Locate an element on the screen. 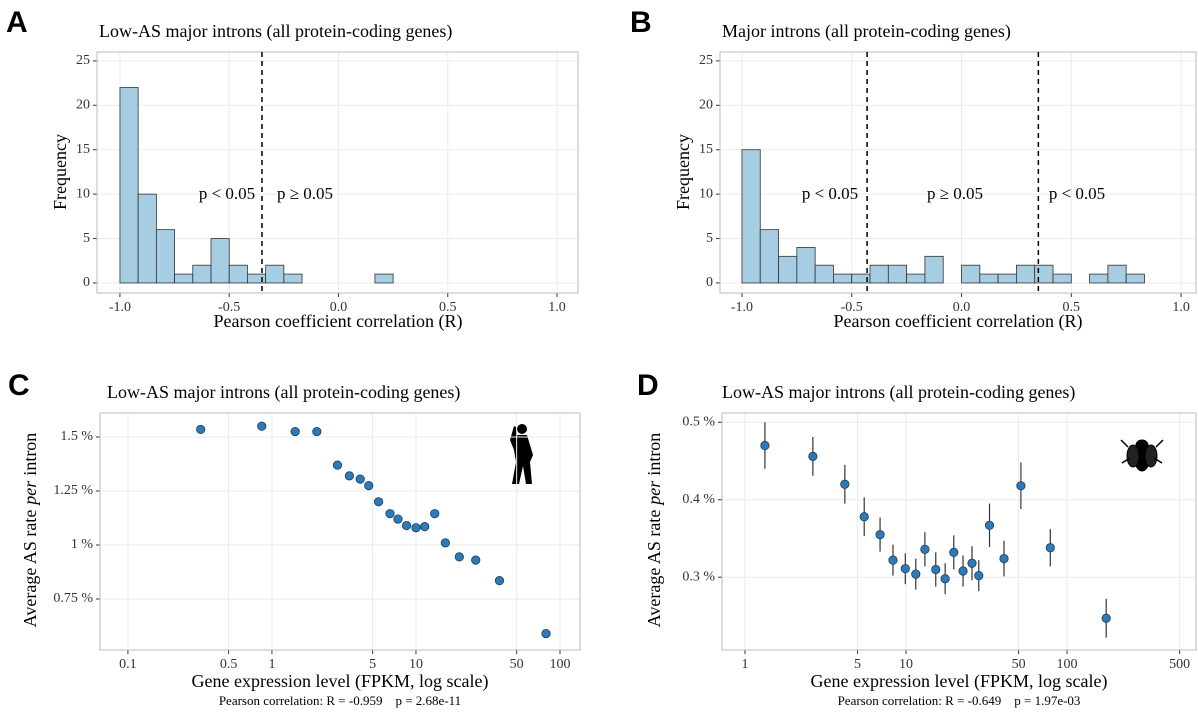 Image resolution: width=1198 pixels, height=715 pixels. y-tick-label: 1.5 % is located at coordinates (76, 436).